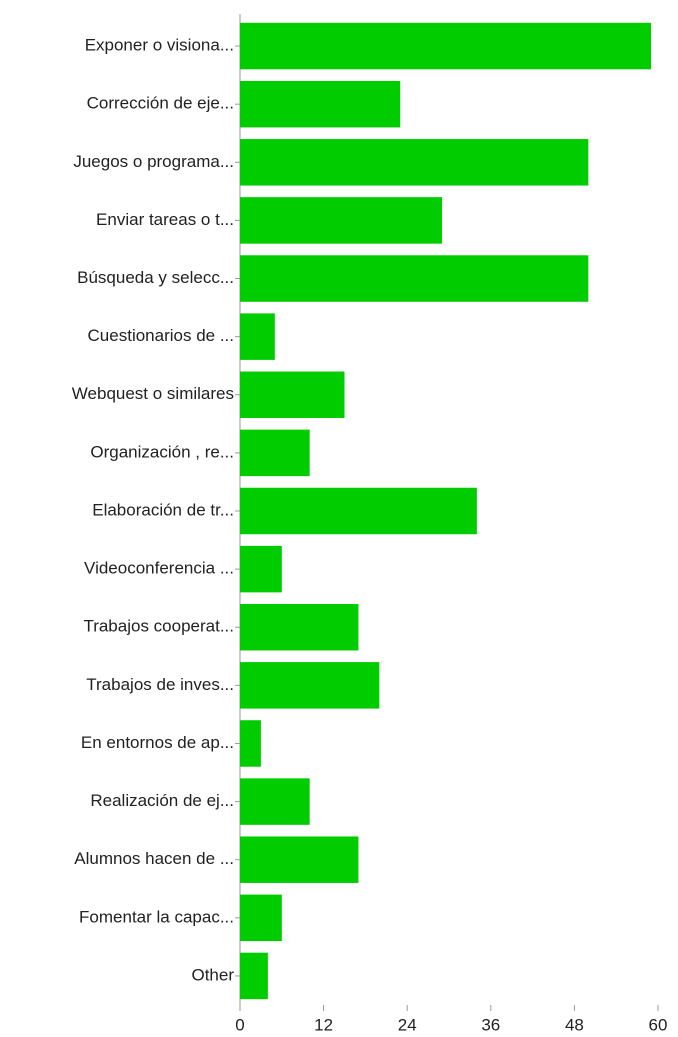 This screenshot has width=678, height=1037. Describe the element at coordinates (323, 1024) in the screenshot. I see `x-tick-label: 12` at that location.